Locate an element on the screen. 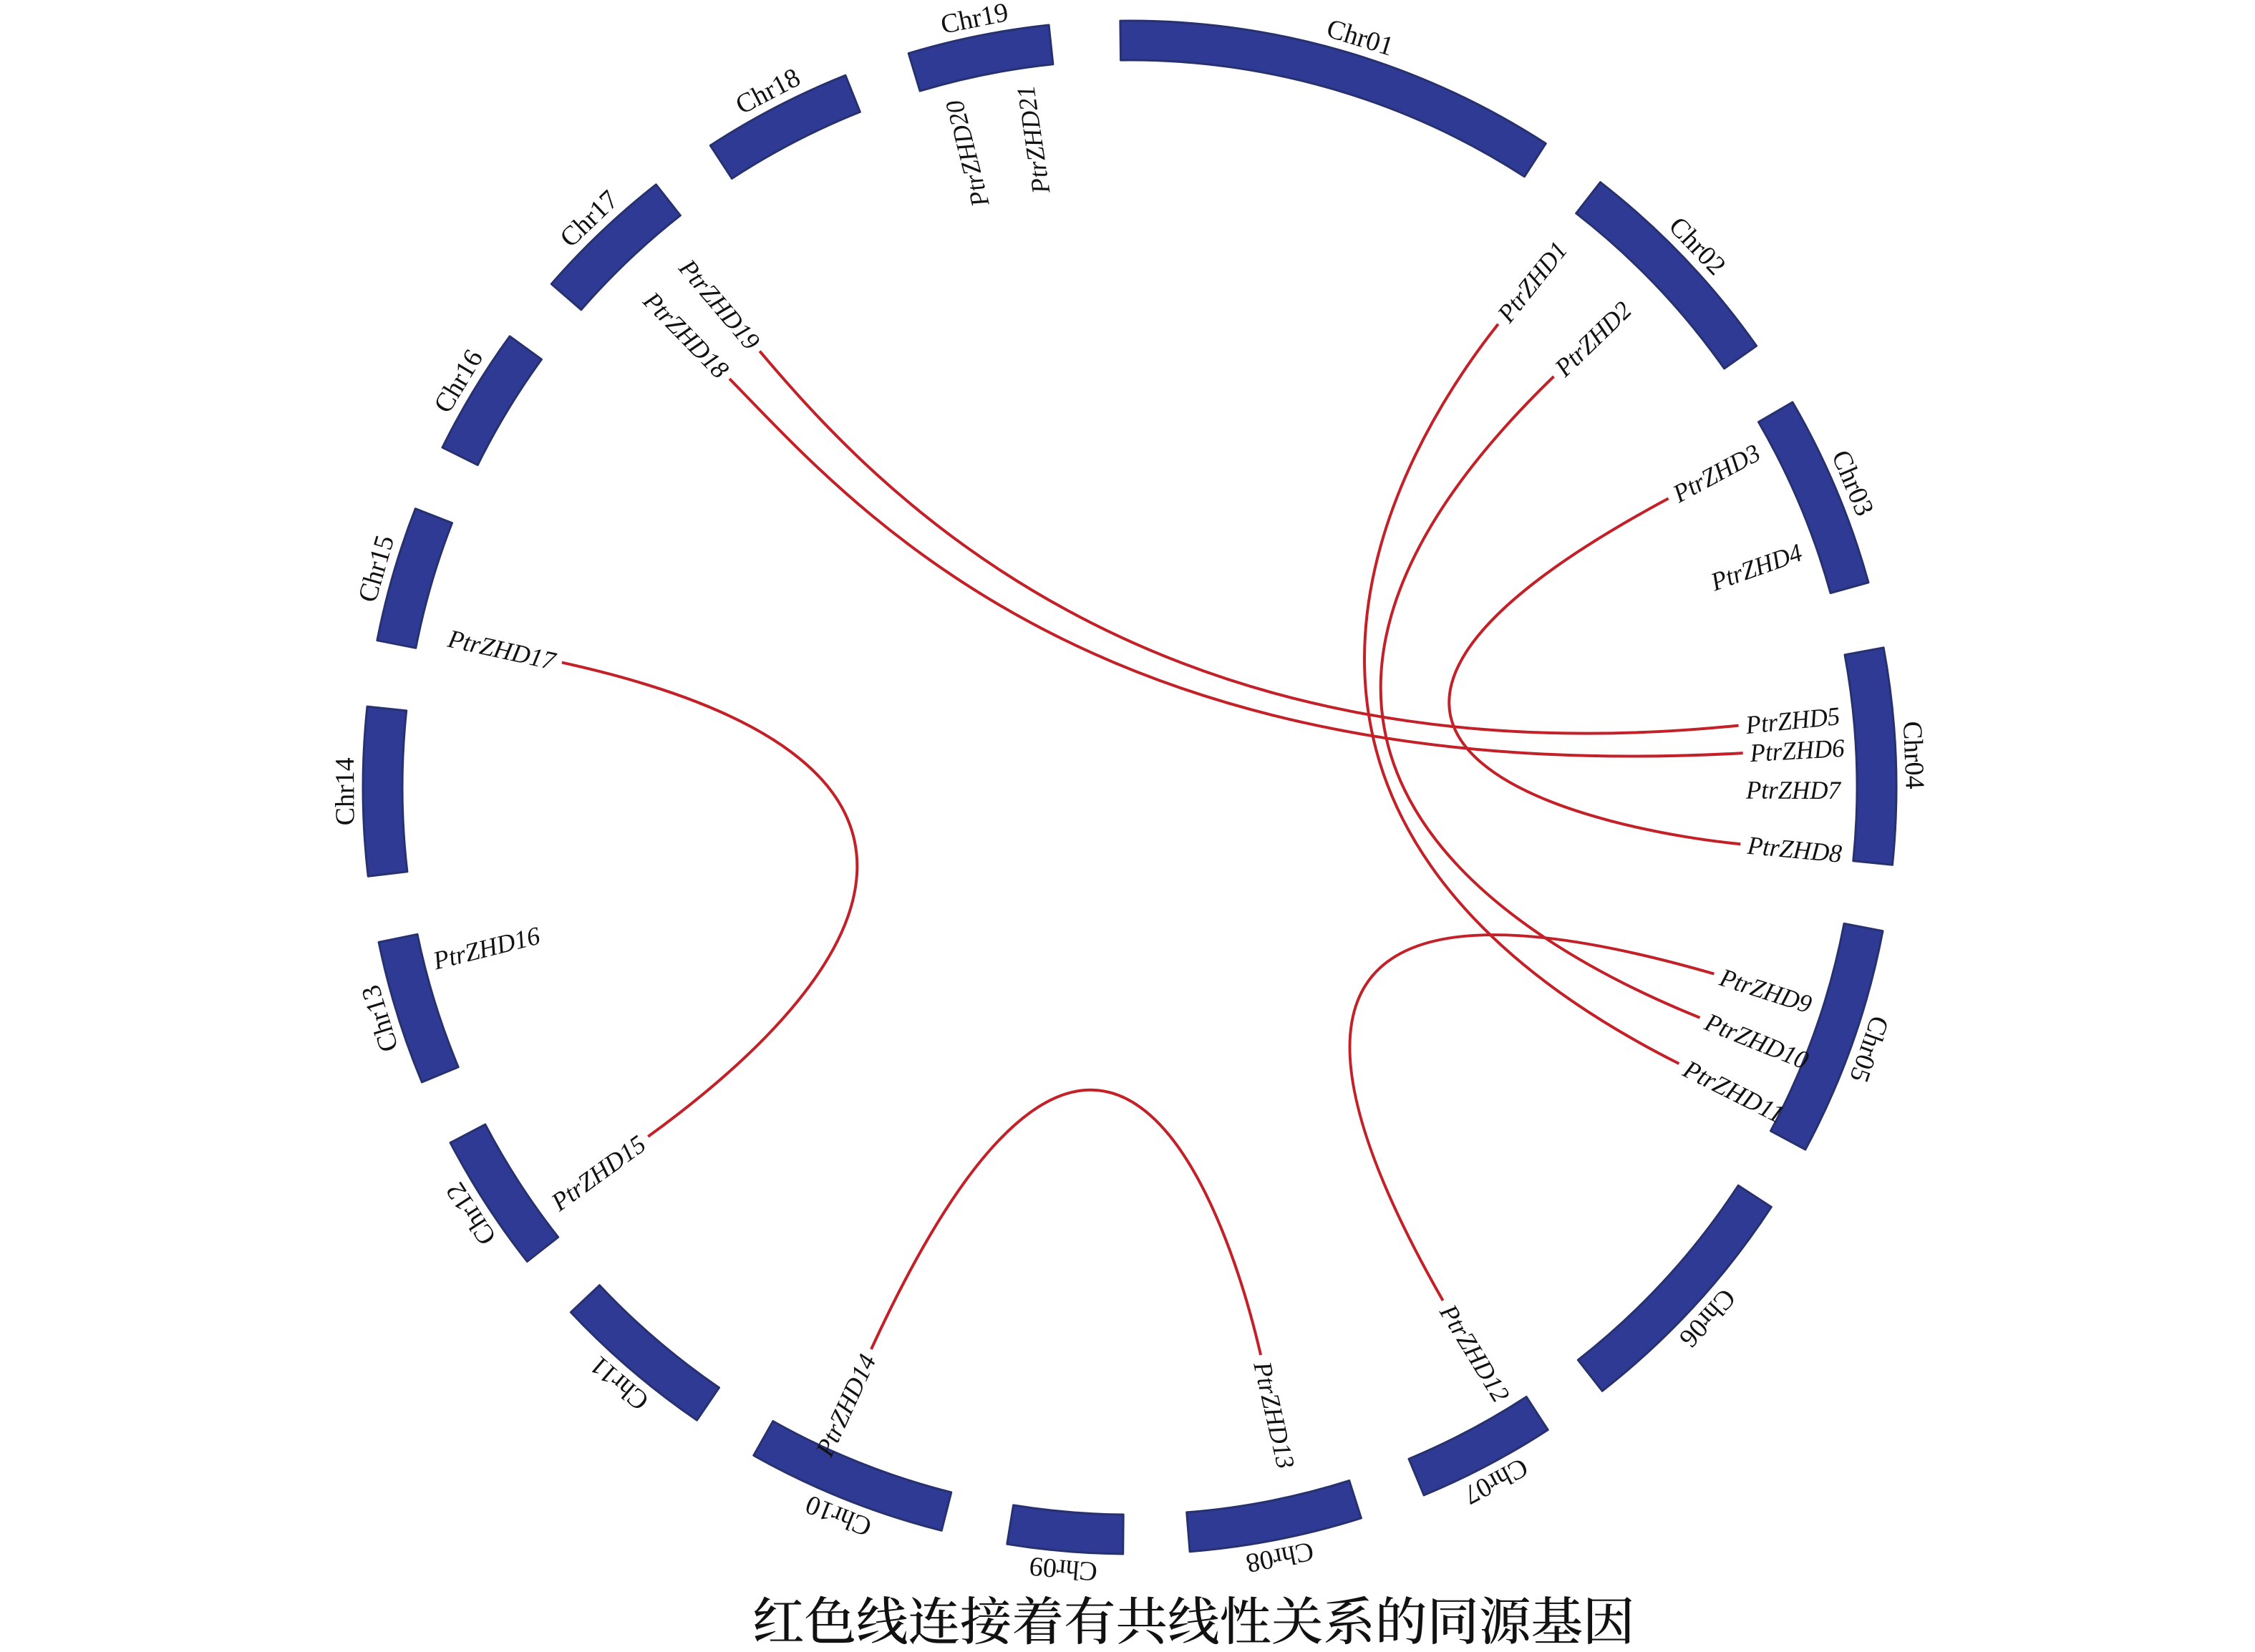 The image size is (2255, 1652). svg-text: Chr14 is located at coordinates (345, 791).